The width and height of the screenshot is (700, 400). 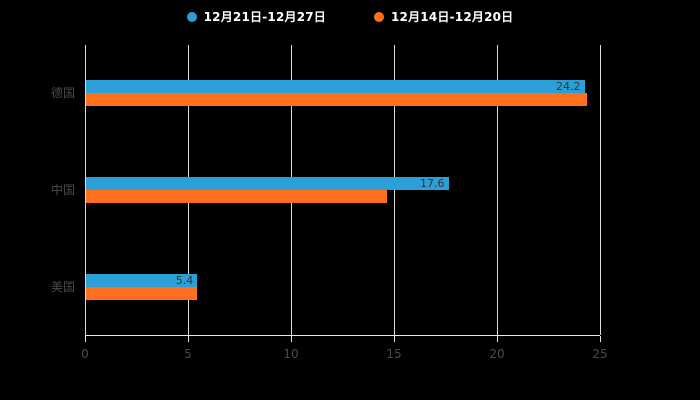 I want to click on legend-item-series2: 12月14日-12月20日, so click(x=443, y=16).